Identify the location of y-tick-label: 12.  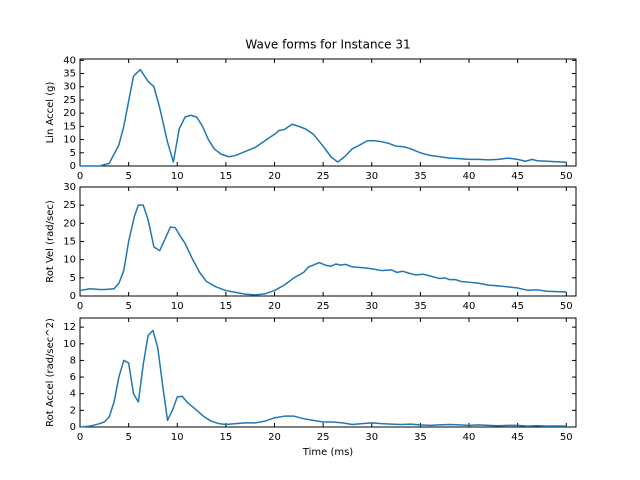
(69, 327).